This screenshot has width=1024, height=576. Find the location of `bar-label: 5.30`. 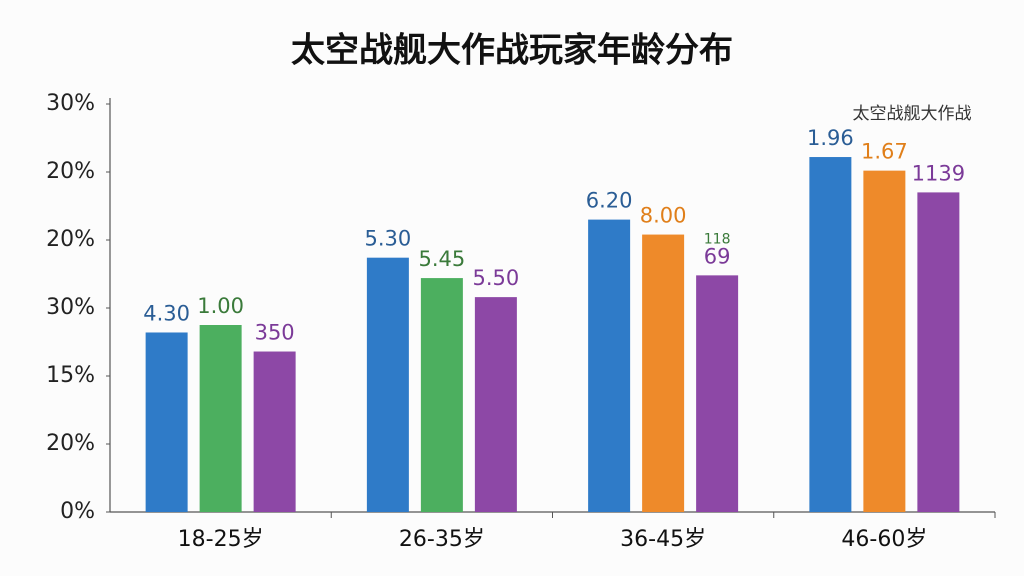

bar-label: 5.30 is located at coordinates (387, 239).